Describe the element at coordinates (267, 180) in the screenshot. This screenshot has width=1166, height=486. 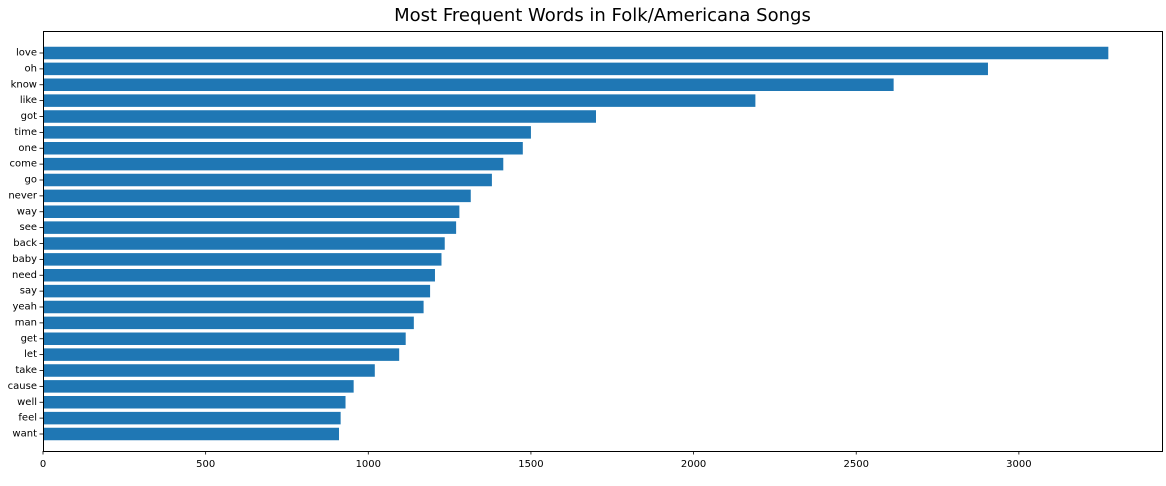
I see `bar-go` at that location.